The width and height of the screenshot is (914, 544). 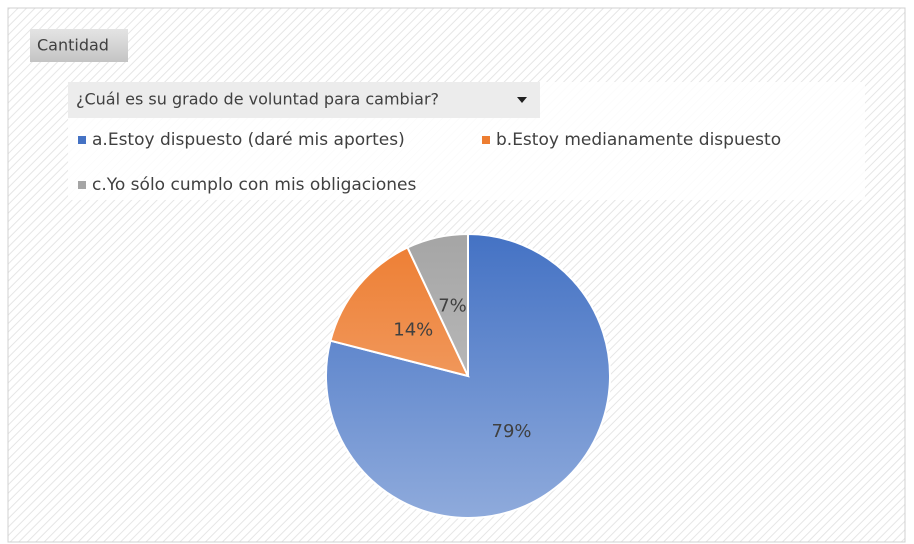 I want to click on data-label: 79%, so click(x=512, y=431).